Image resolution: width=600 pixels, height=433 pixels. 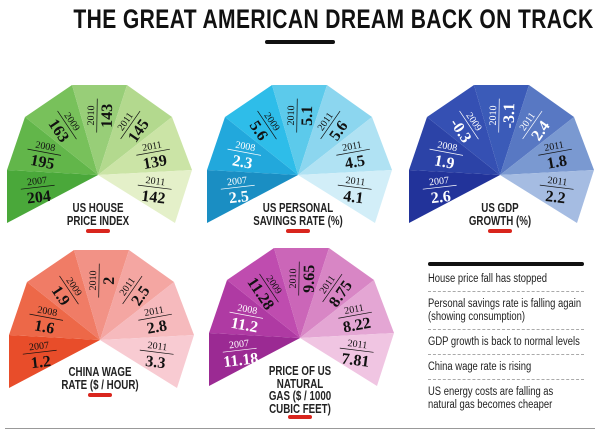 What do you see at coordinates (98, 220) in the screenshot?
I see `fan-title-line: PRICE INDEX` at bounding box center [98, 220].